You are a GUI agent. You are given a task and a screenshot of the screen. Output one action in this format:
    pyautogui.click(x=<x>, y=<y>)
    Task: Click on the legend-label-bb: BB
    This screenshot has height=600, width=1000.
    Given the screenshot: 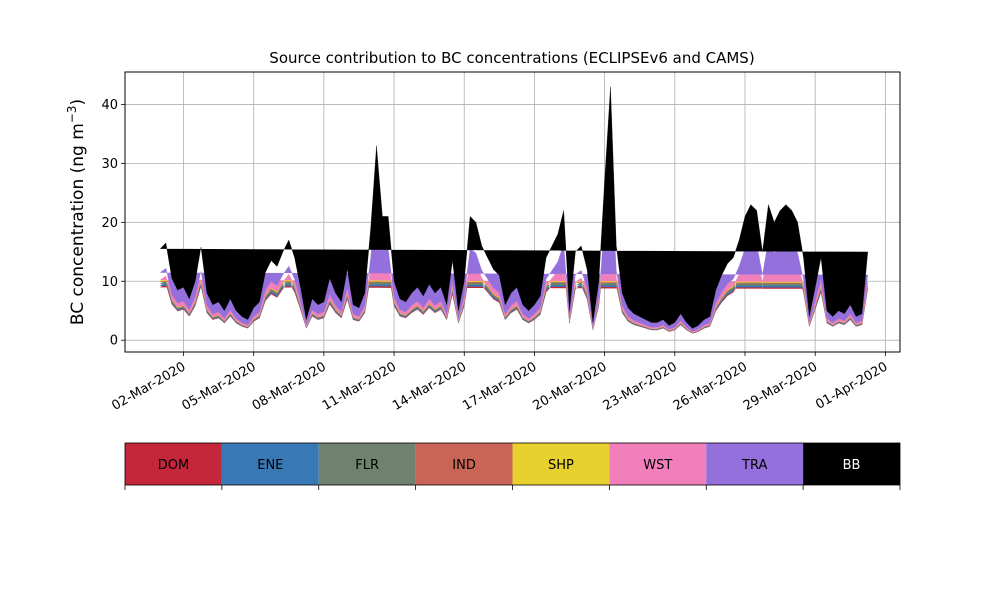 What is the action you would take?
    pyautogui.click(x=852, y=465)
    